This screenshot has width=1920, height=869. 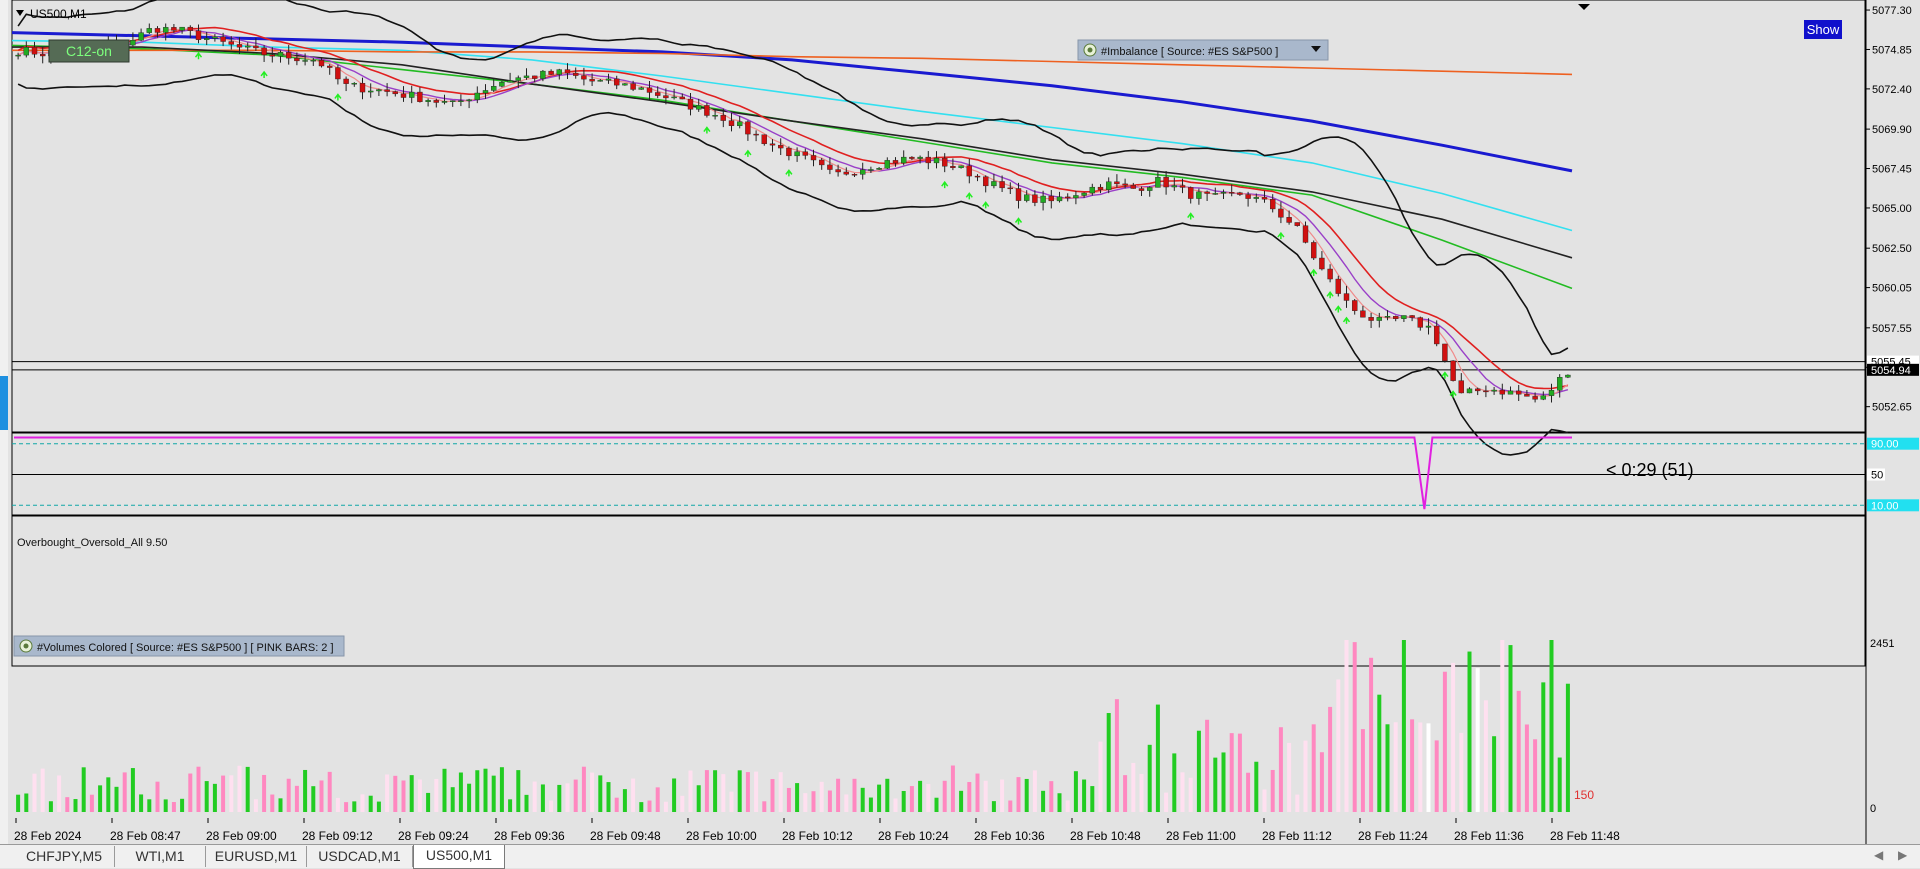 What do you see at coordinates (1879, 855) in the screenshot?
I see `tab-scroll-left-icon: ◀` at bounding box center [1879, 855].